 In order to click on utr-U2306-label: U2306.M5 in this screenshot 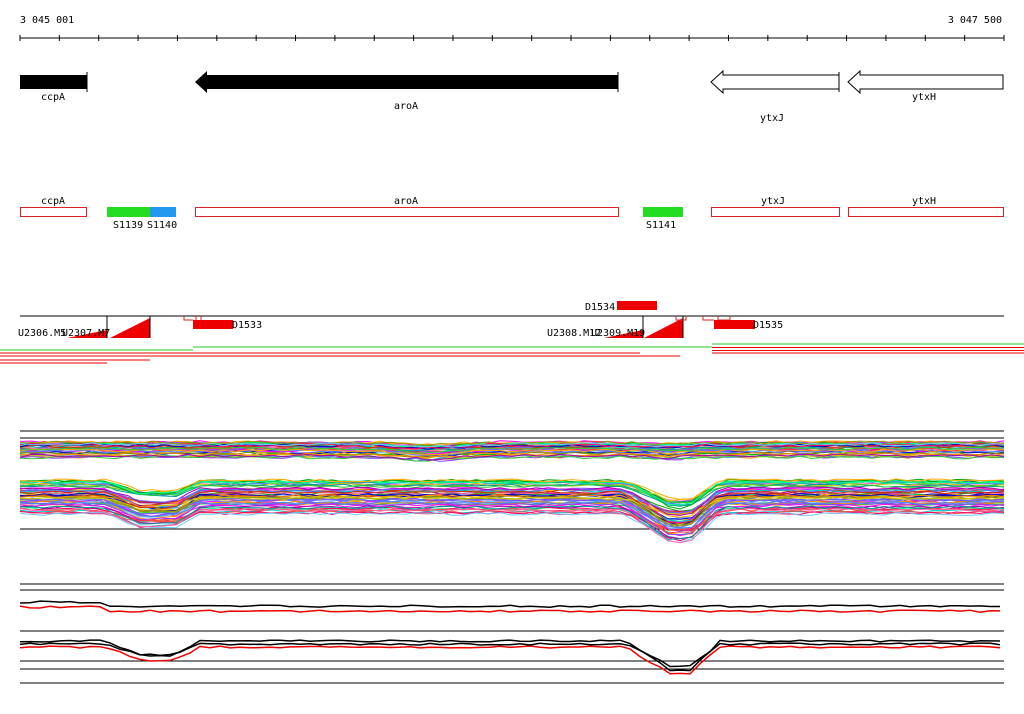, I will do `click(42, 333)`.